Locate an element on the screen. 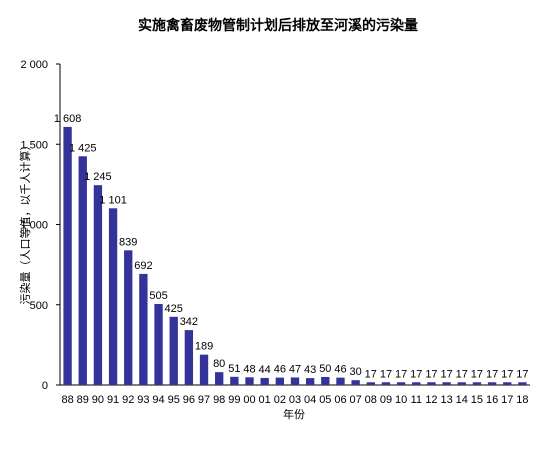 Image resolution: width=543 pixels, height=449 pixels. y-ticks: 0 500 1 000 1 500 2 000 is located at coordinates (40, 225).